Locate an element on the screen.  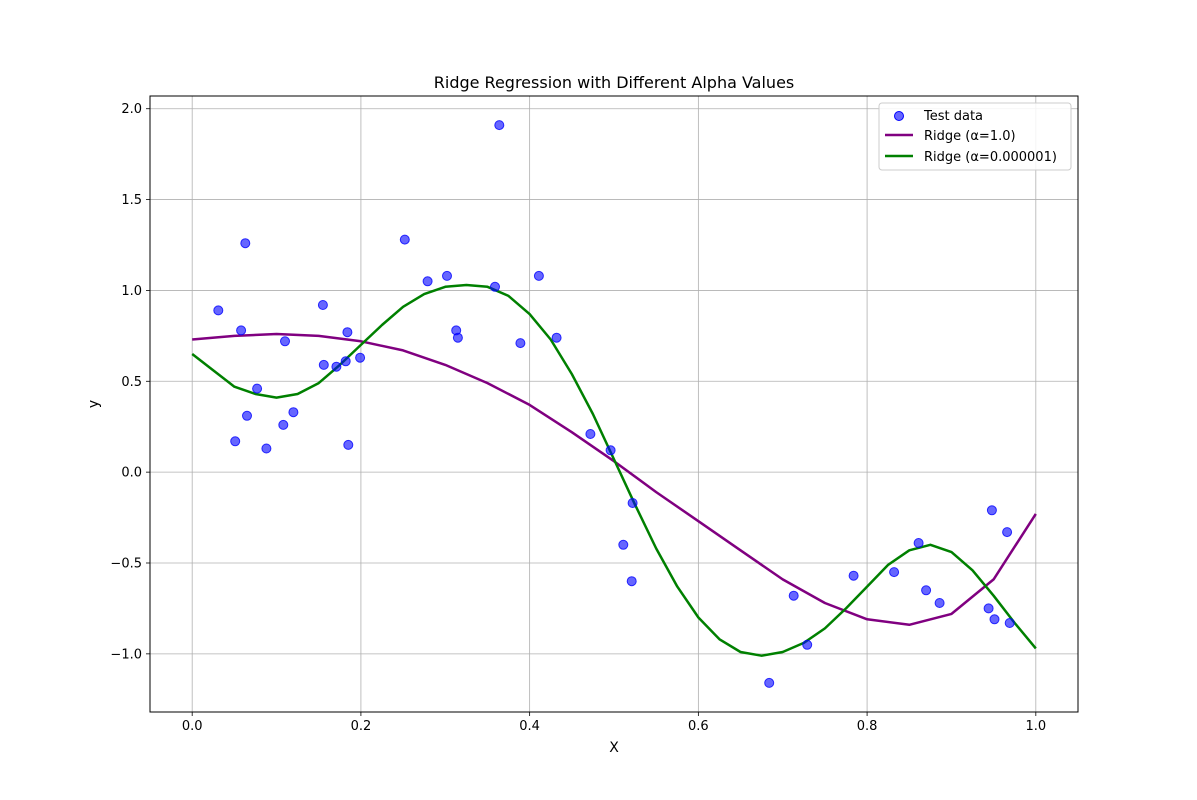
x-axis-label: X is located at coordinates (614, 748).